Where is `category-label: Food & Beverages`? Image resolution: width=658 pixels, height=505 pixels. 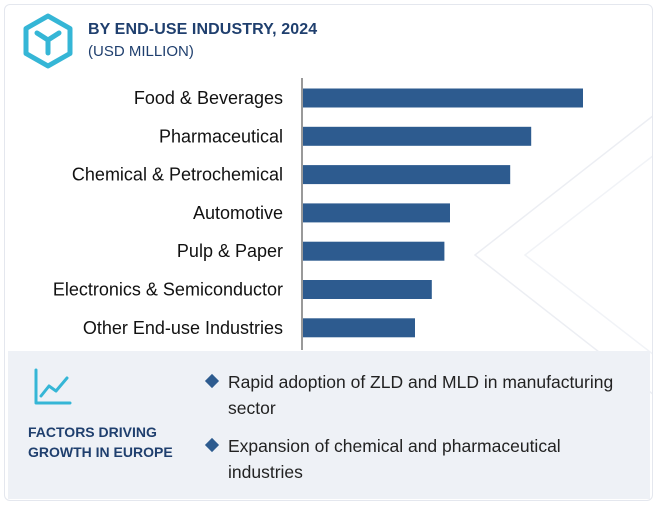
category-label: Food & Beverages is located at coordinates (208, 98).